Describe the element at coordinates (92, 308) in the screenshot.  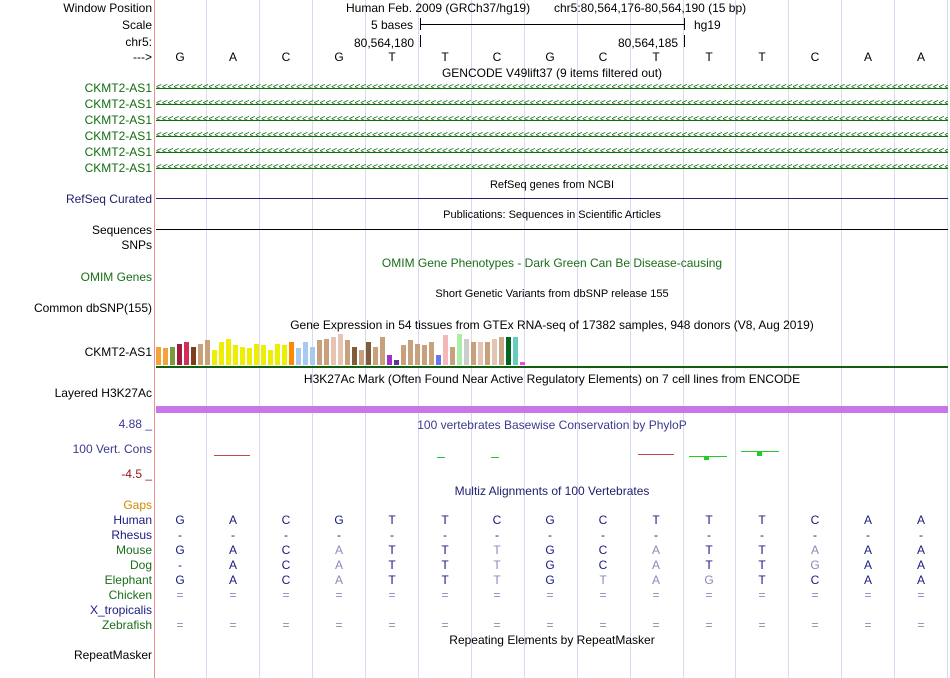
I see `dbsnp-label: Common dbSNP(155)` at that location.